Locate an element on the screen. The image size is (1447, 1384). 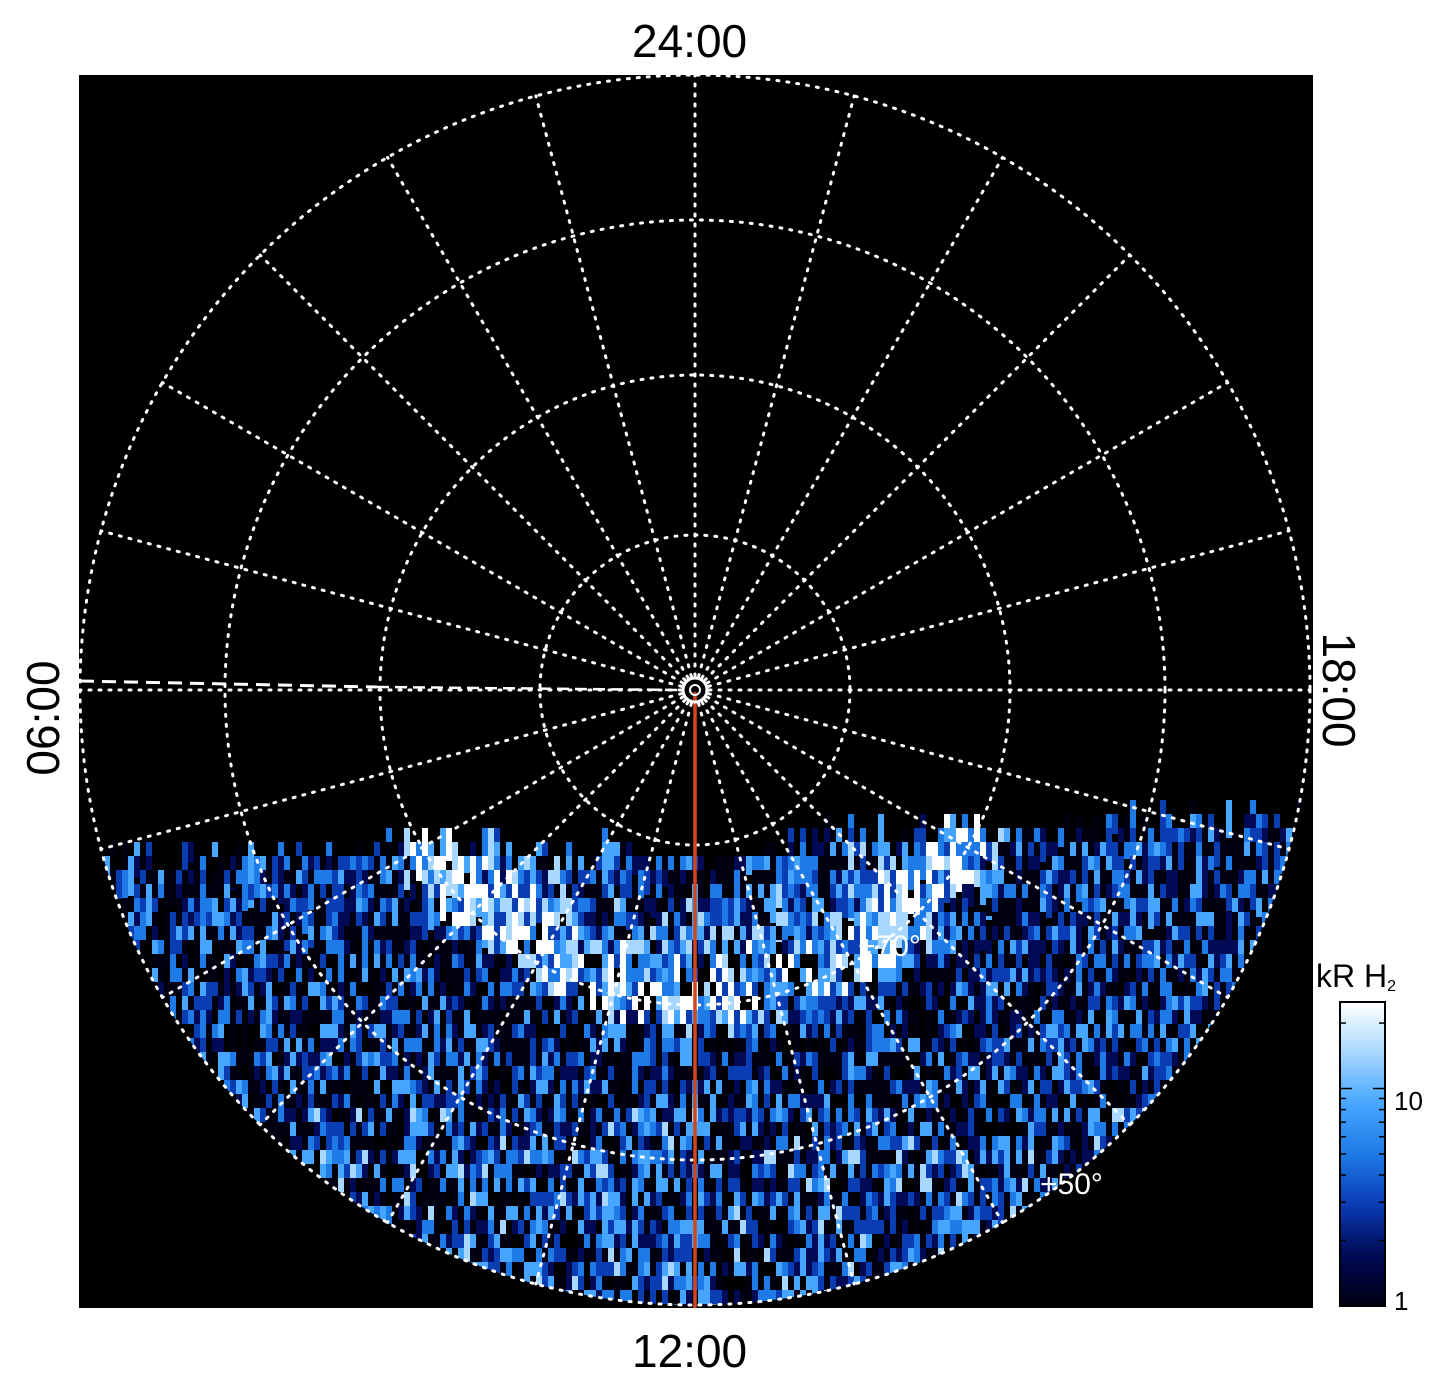
latitude-label-50: +50° is located at coordinates (1071, 1184).